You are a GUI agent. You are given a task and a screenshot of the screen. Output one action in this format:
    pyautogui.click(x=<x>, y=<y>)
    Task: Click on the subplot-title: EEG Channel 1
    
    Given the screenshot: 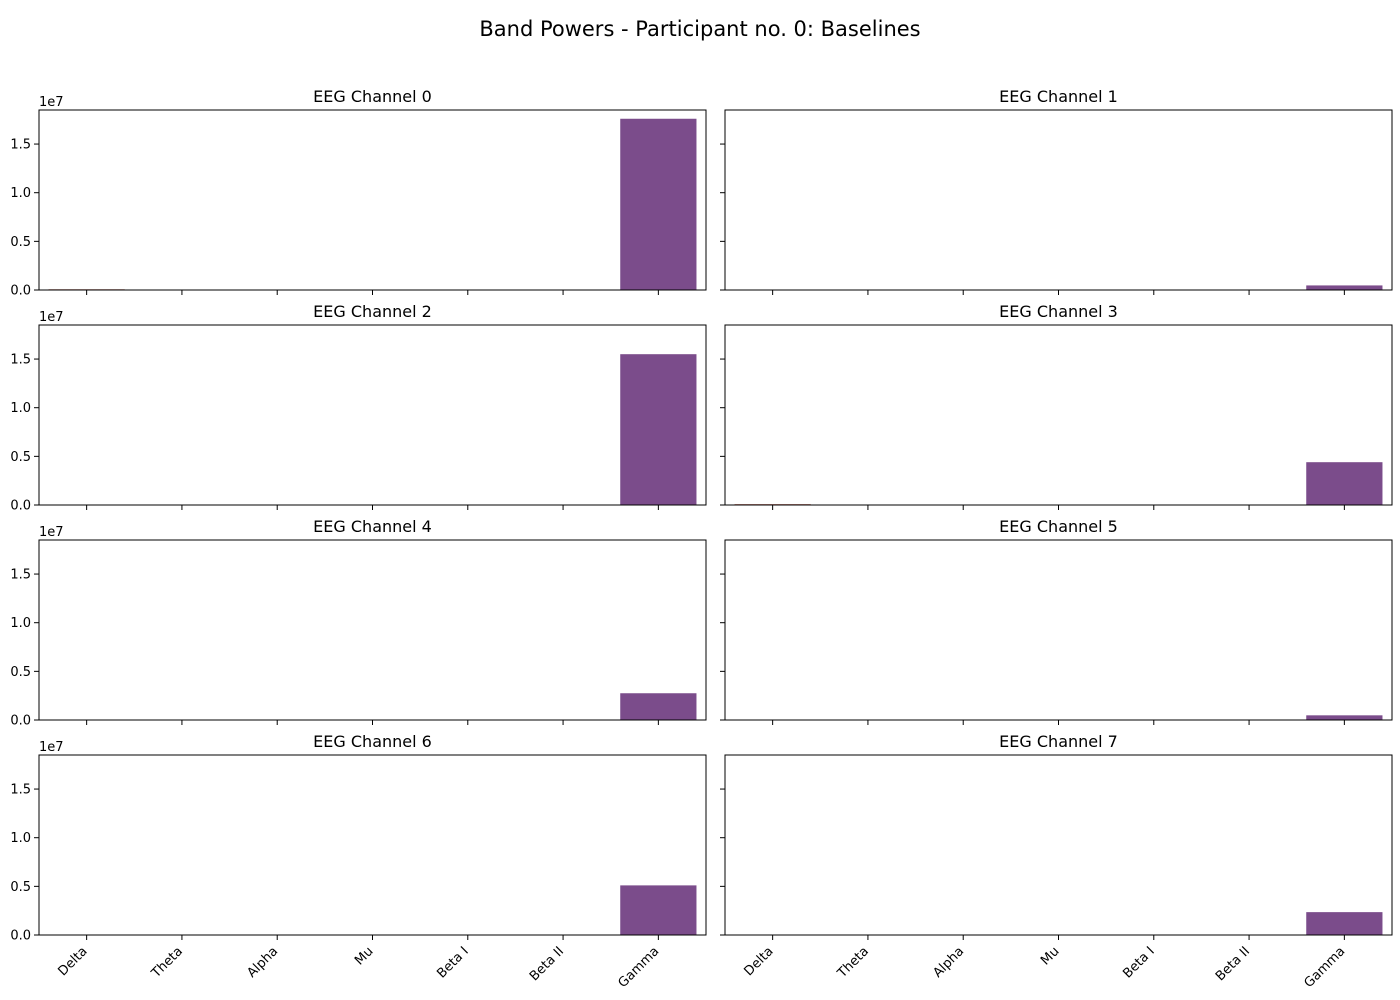 What is the action you would take?
    pyautogui.click(x=1058, y=96)
    